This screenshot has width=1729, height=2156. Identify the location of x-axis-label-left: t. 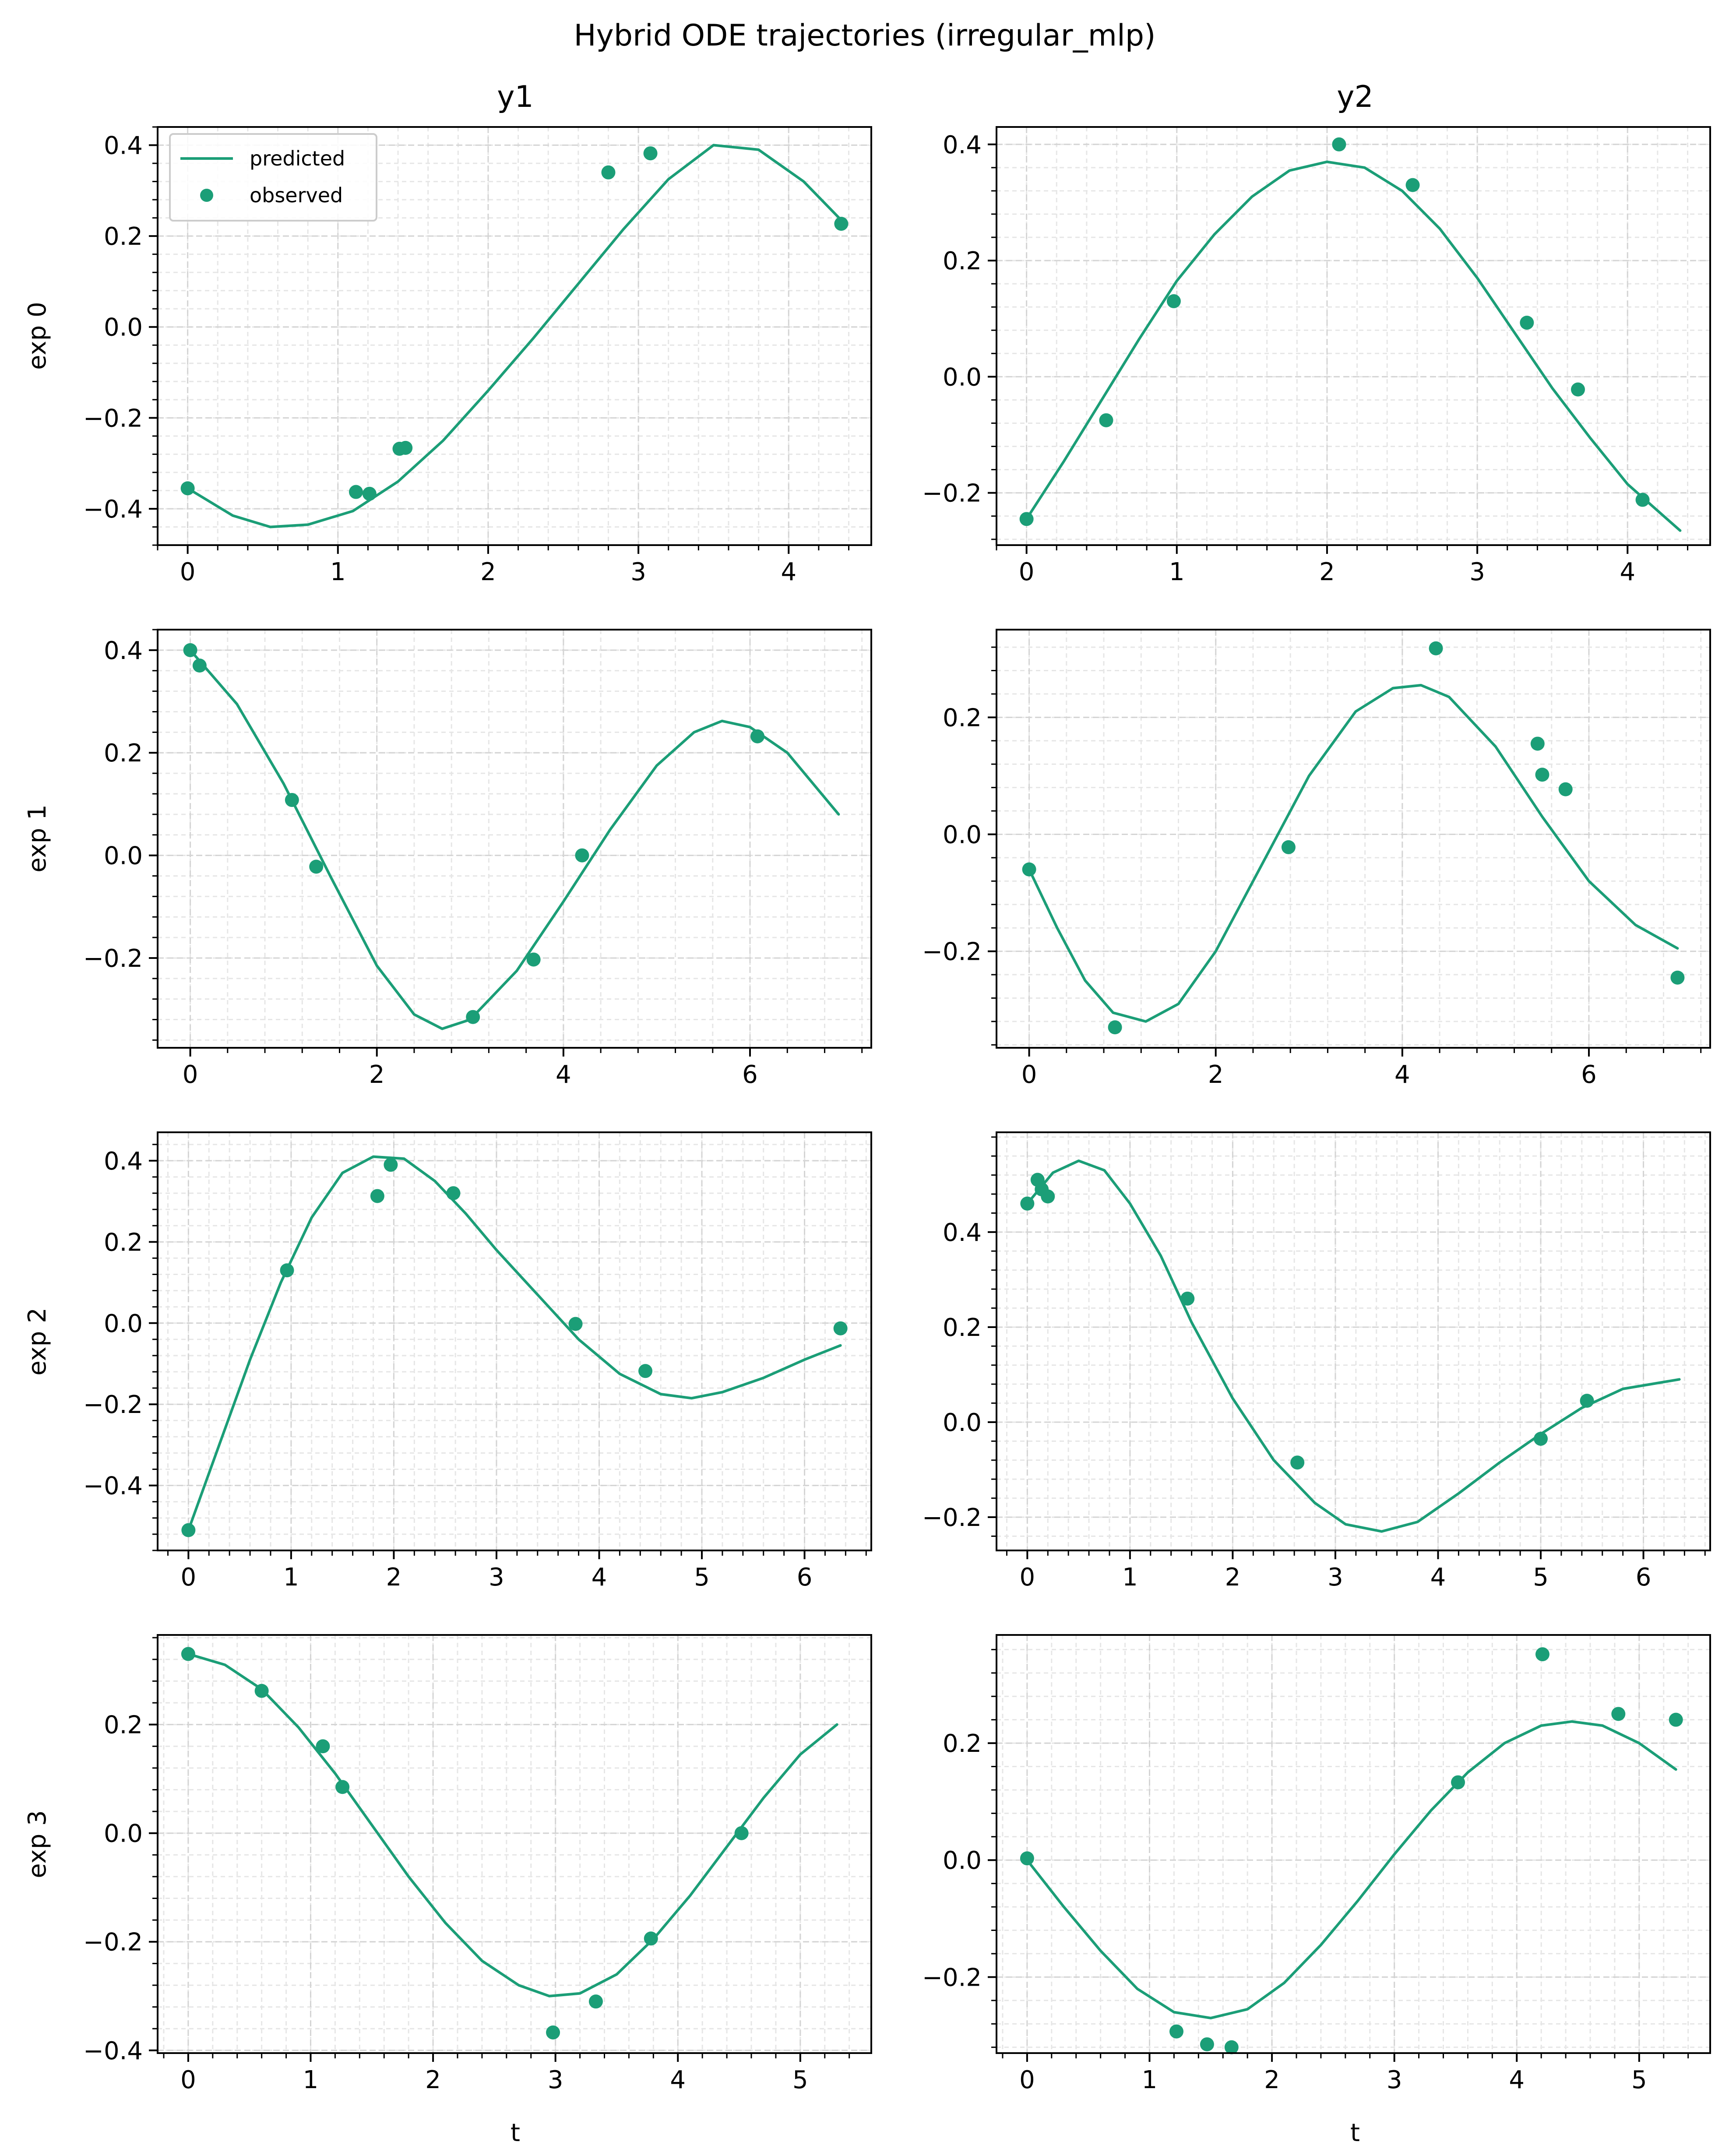
(515, 2133).